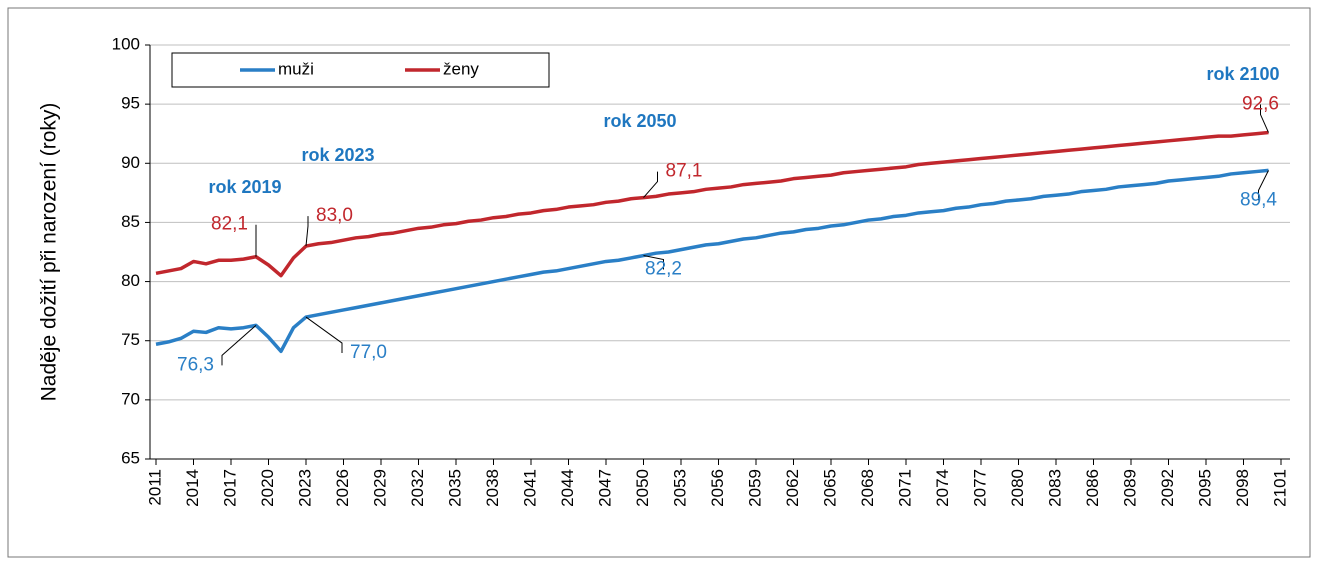  What do you see at coordinates (417, 488) in the screenshot?
I see `x-tick-label: 2032` at bounding box center [417, 488].